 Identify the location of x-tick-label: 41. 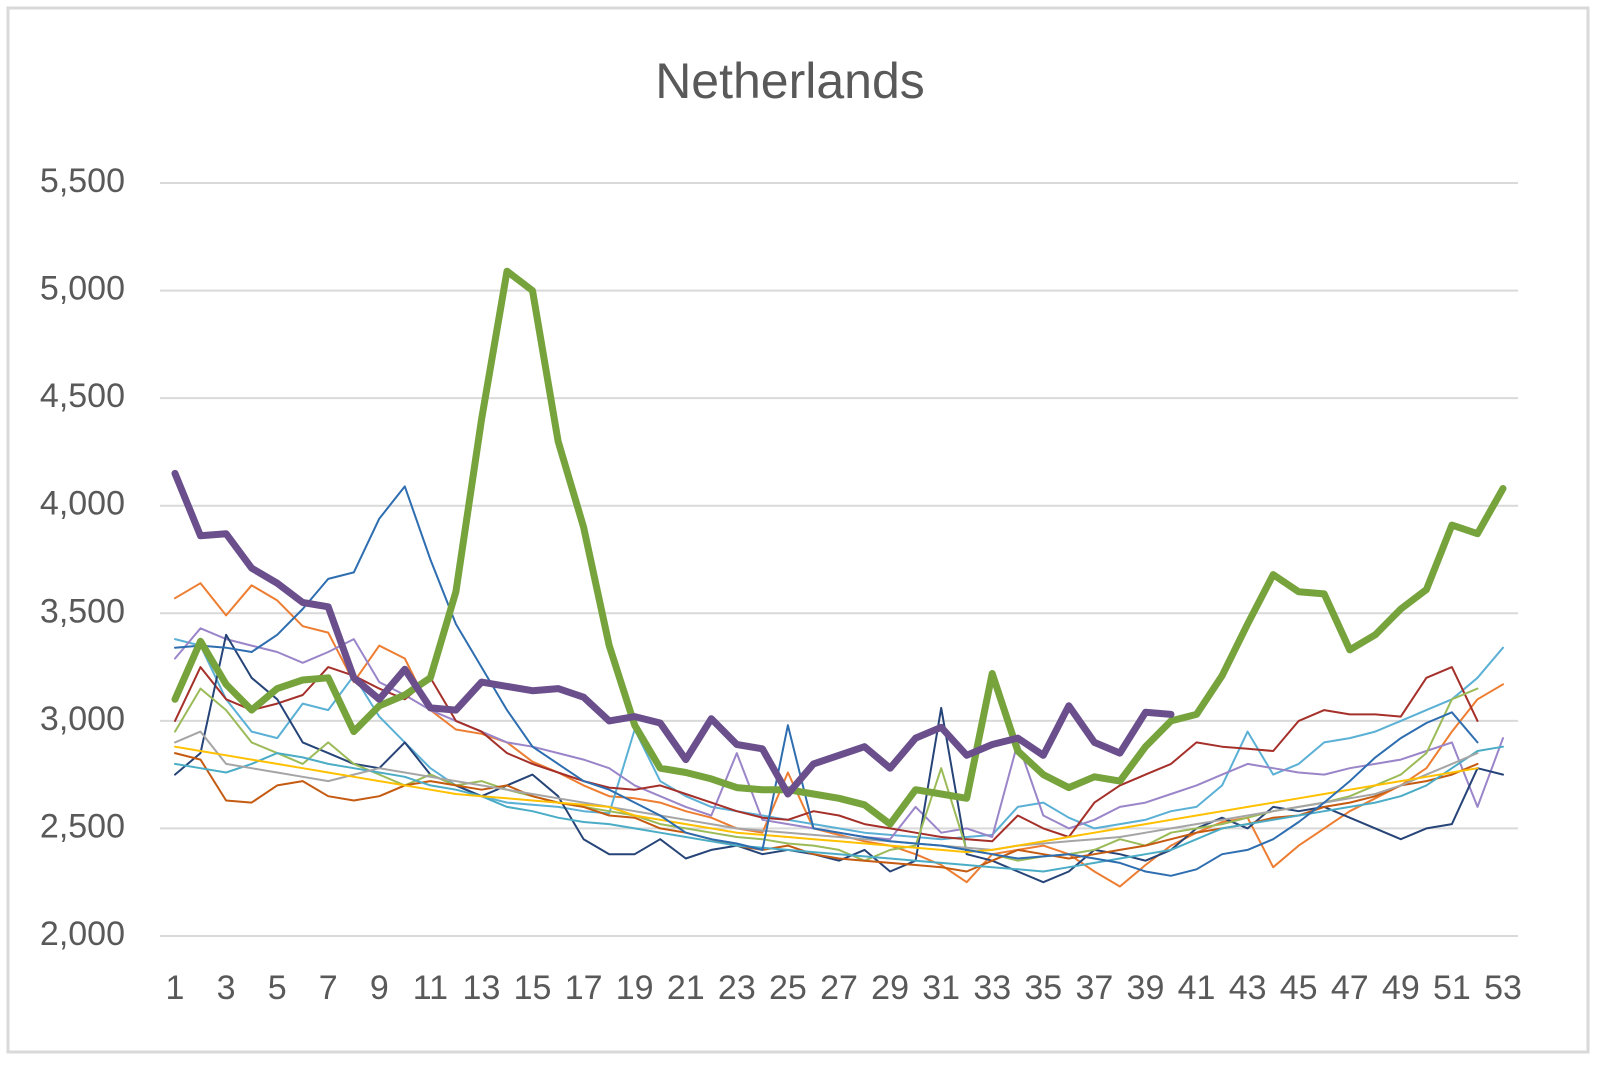
(1197, 988).